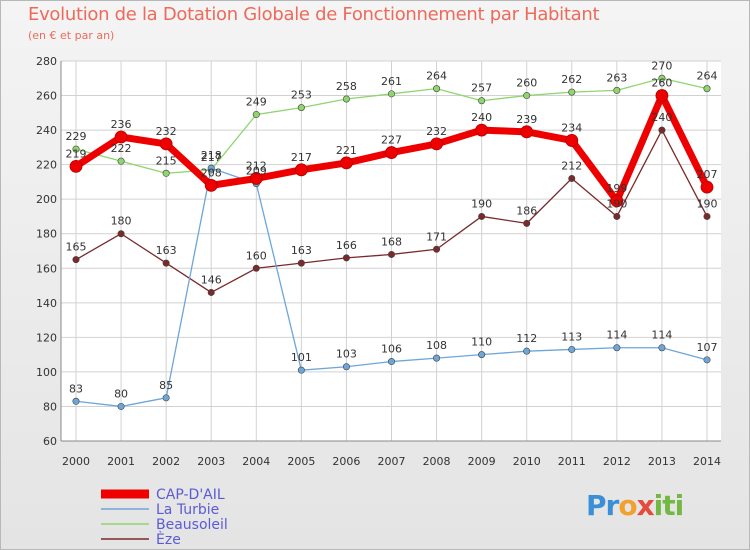 This screenshot has width=750, height=550. Describe the element at coordinates (571, 79) in the screenshot. I see `data-label: 262` at that location.